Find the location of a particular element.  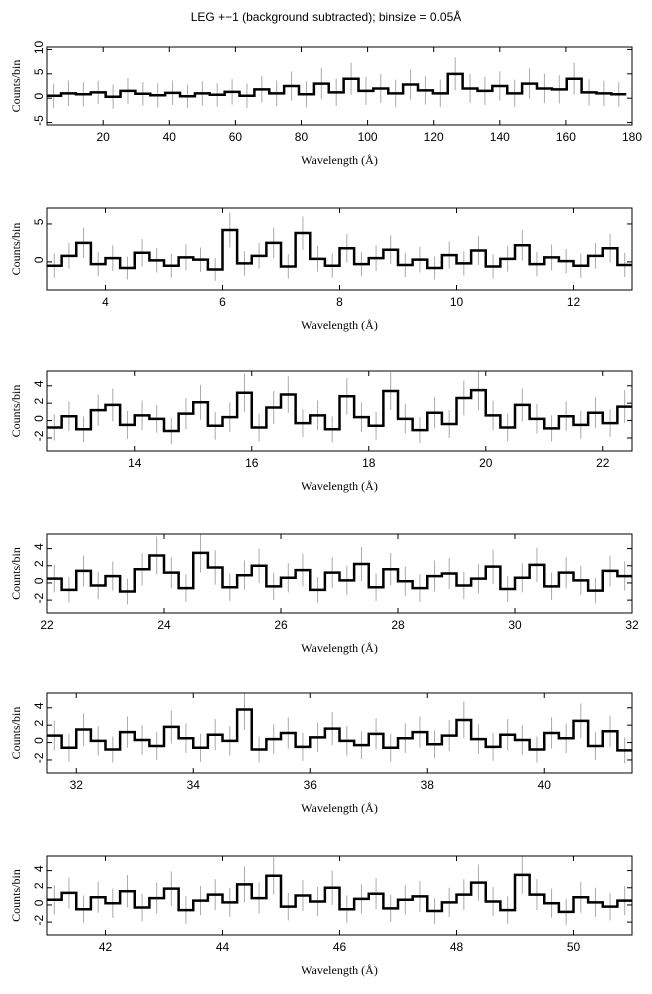

x-tick-label: 48 is located at coordinates (457, 947).